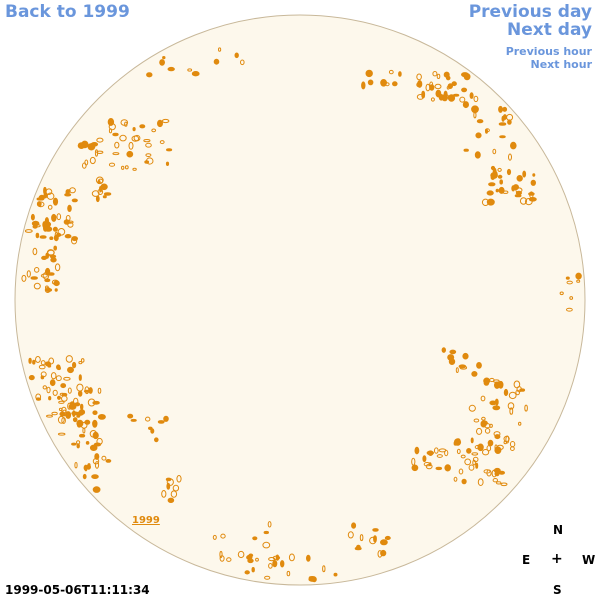 The width and height of the screenshot is (600, 600). I want to click on year-link: 1999, so click(146, 520).